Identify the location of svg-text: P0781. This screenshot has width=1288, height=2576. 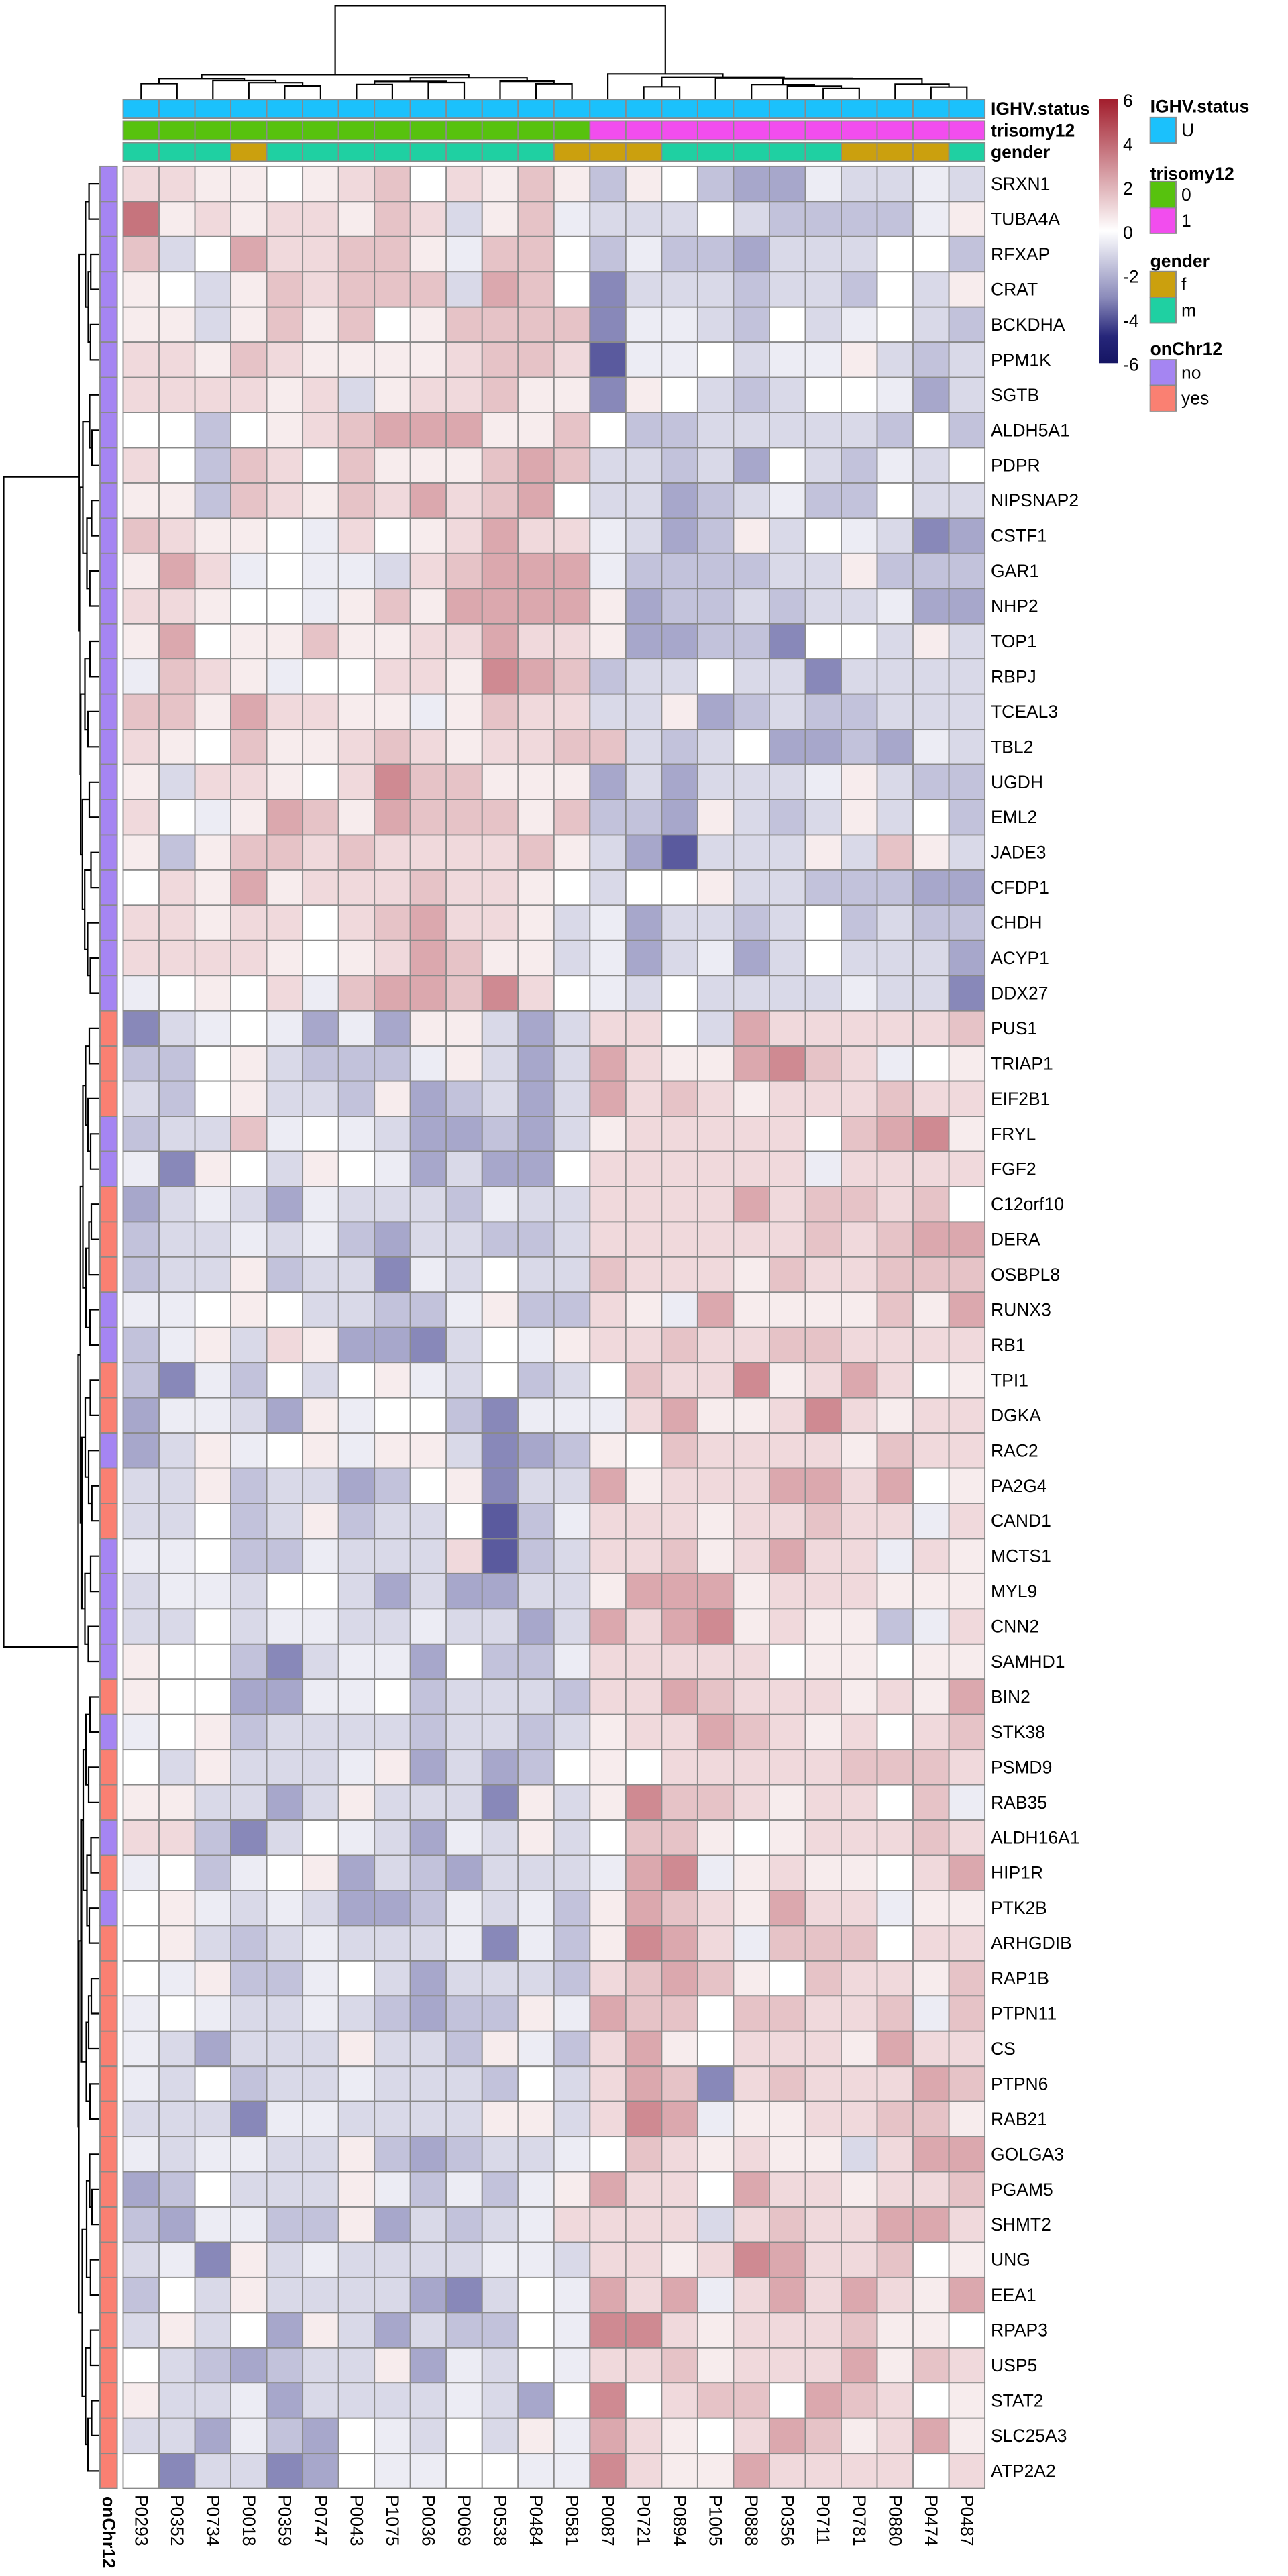
(859, 2520).